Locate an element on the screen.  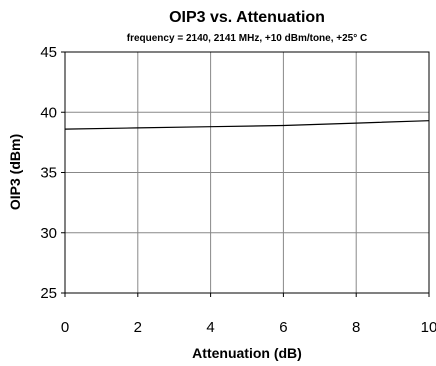
x-tick-label: 10 is located at coordinates (428, 327).